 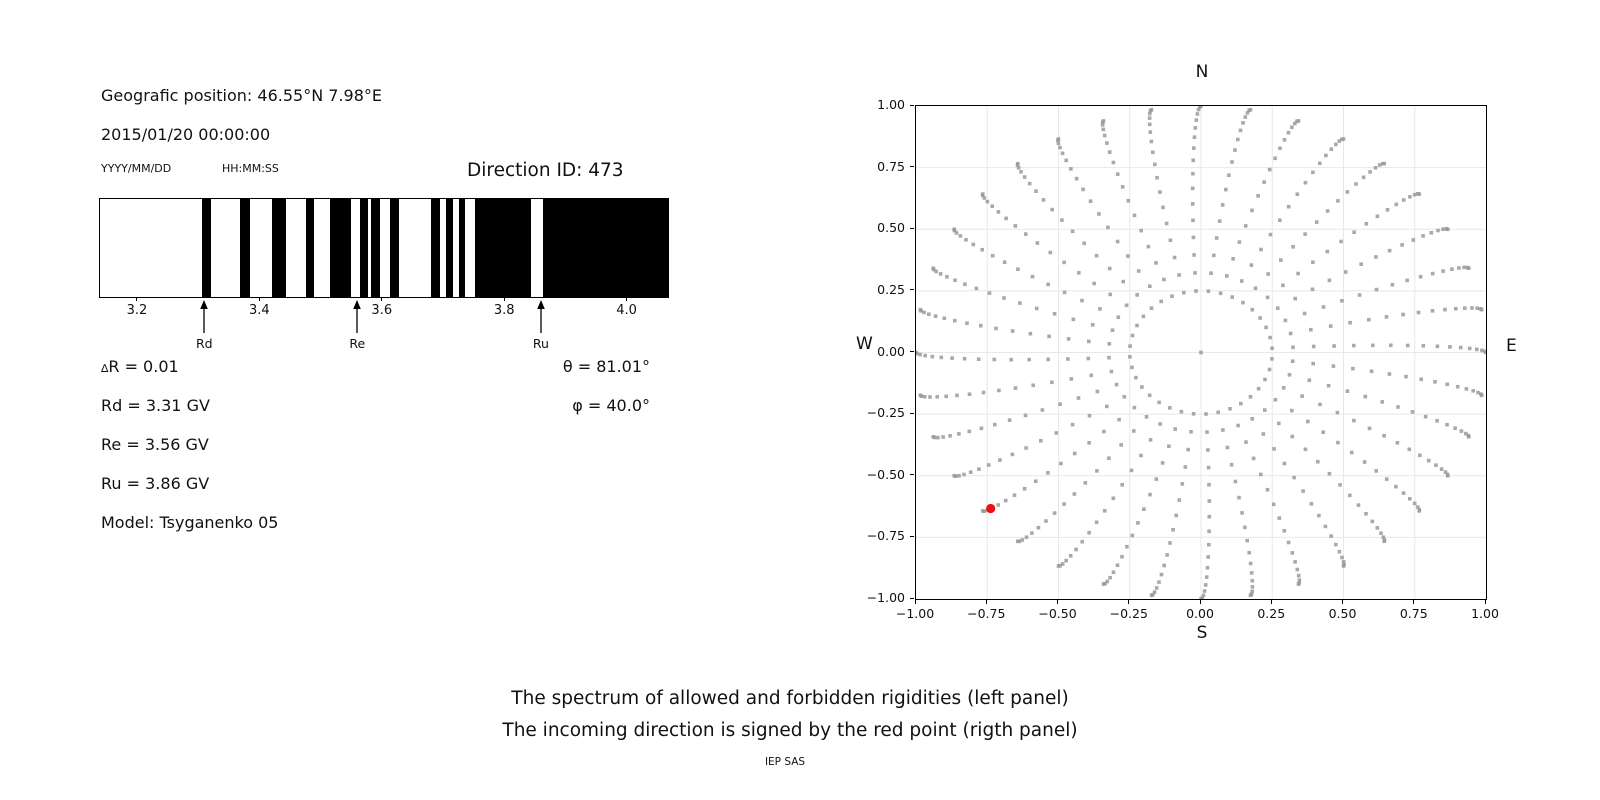 I want to click on stat-phi: φ = 40.0°, so click(x=611, y=405).